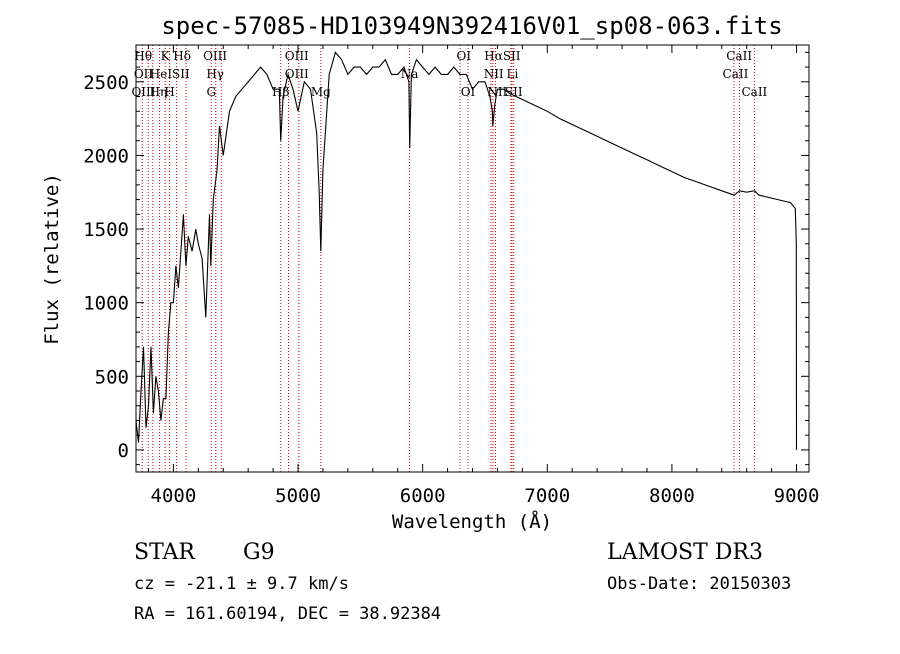  I want to click on line-label-7: CaII, so click(739, 56).